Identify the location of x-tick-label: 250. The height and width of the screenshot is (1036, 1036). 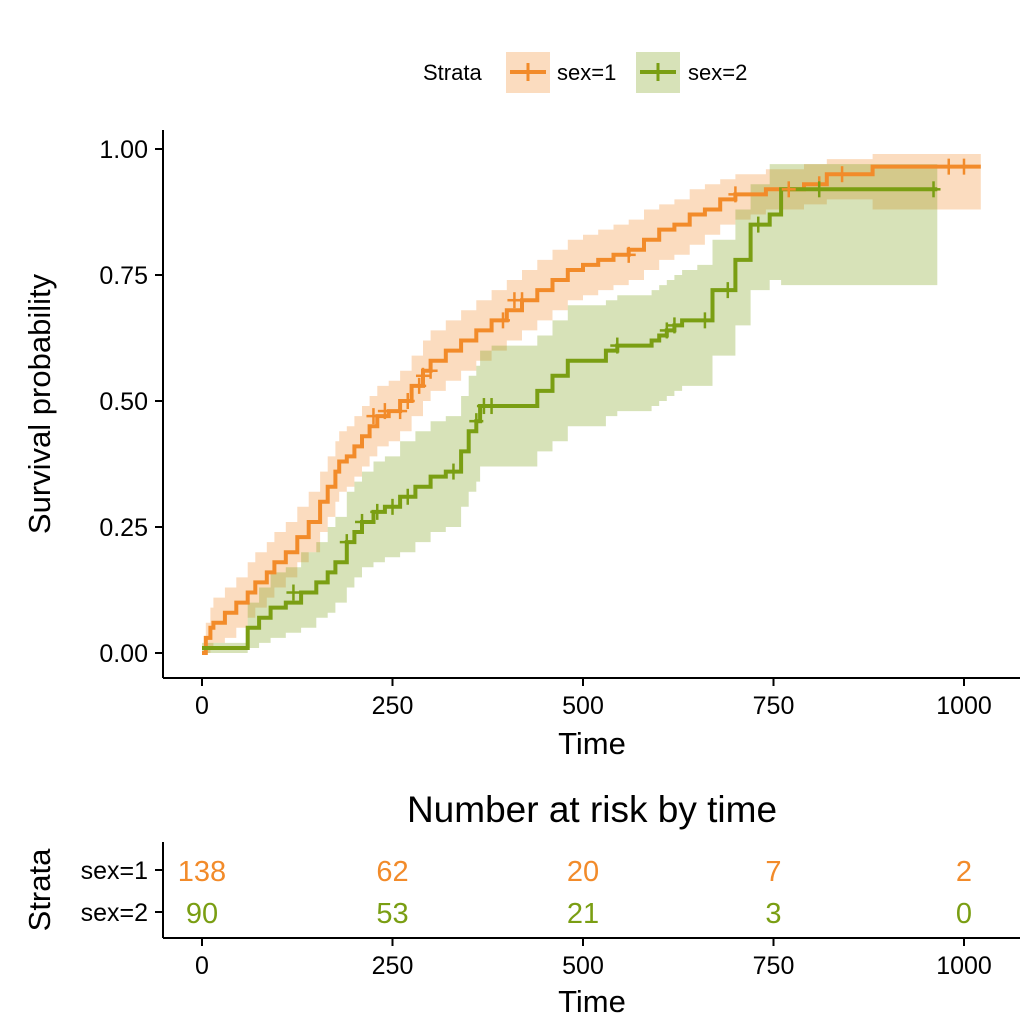
(393, 706).